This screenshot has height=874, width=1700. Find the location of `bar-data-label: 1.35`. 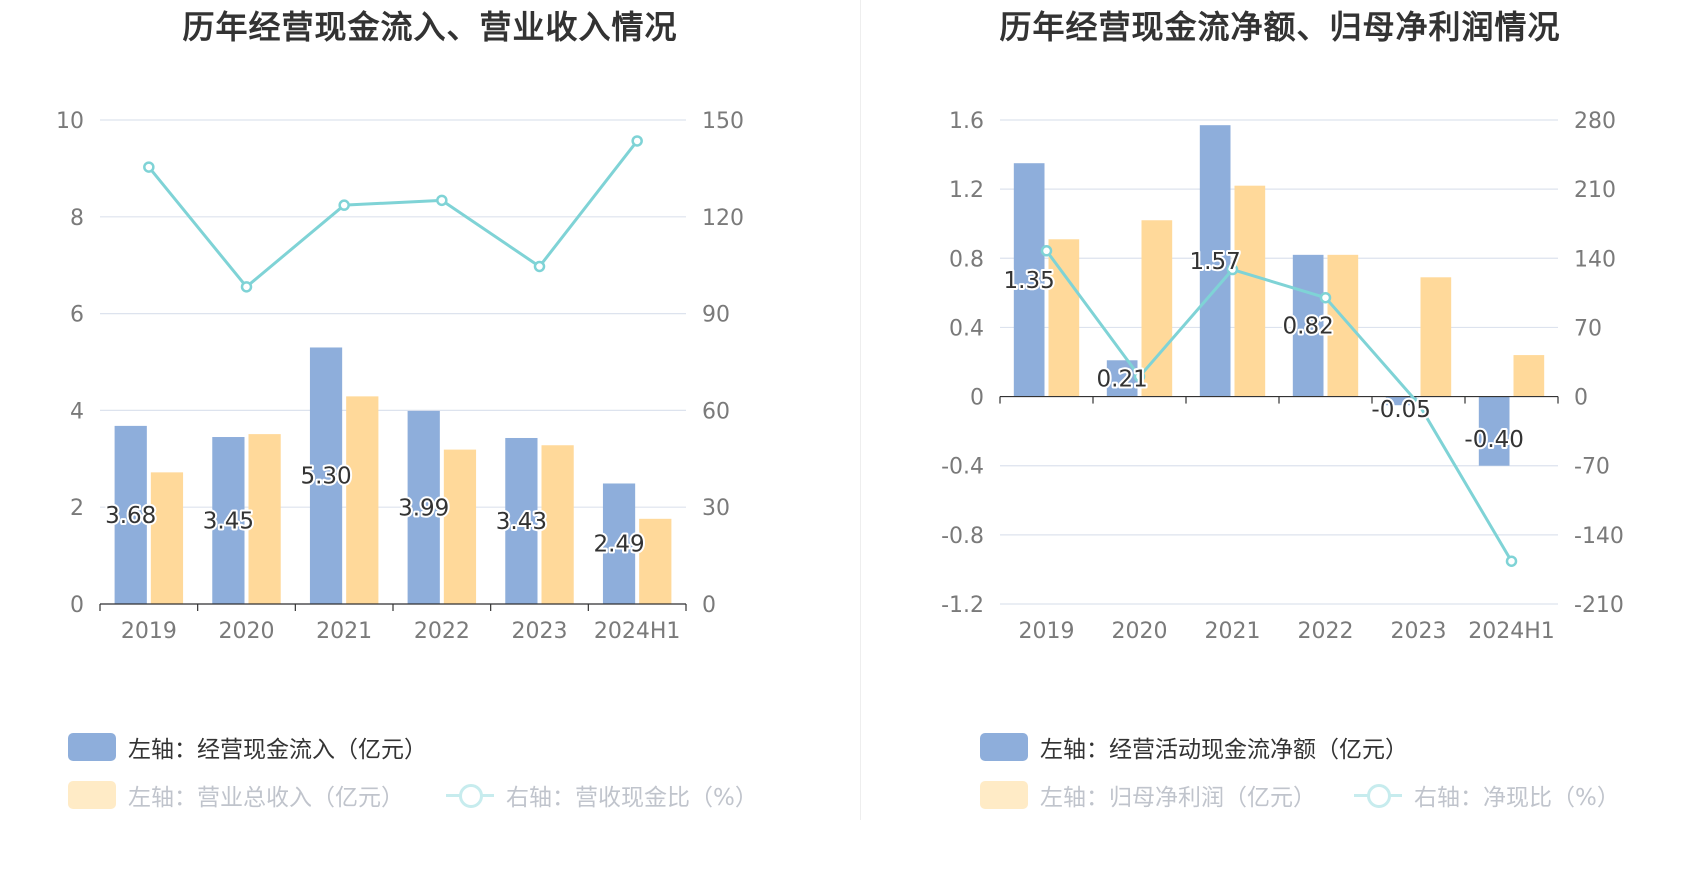

bar-data-label: 1.35 is located at coordinates (1029, 281).